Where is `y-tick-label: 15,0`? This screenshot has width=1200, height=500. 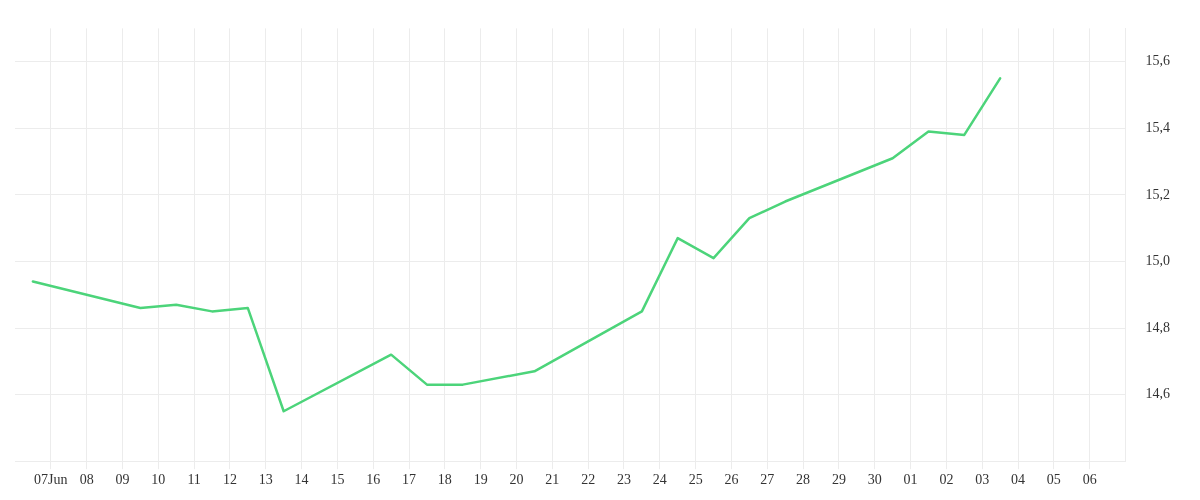
y-tick-label: 15,0 is located at coordinates (1157, 261).